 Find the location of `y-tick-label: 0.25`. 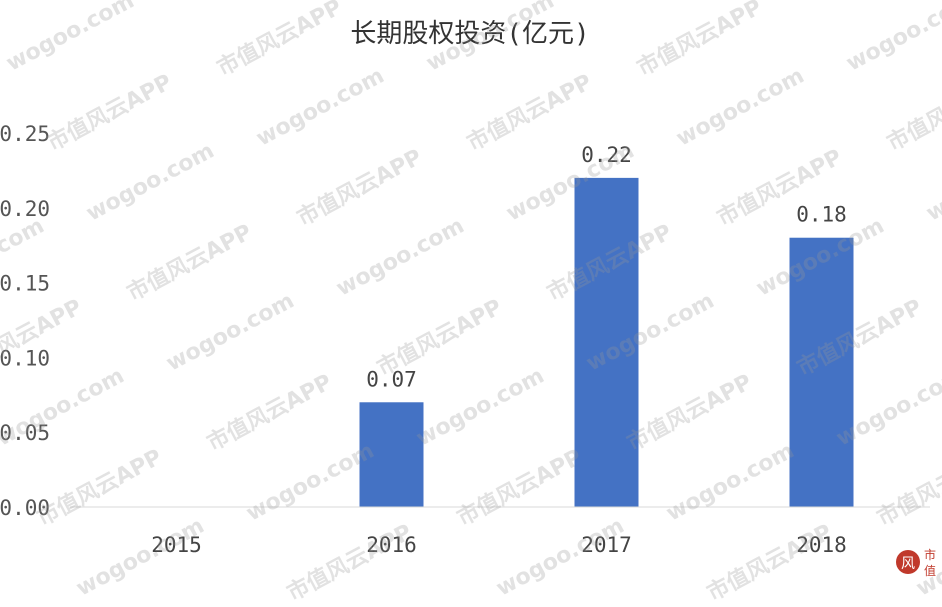

y-tick-label: 0.25 is located at coordinates (25, 134).